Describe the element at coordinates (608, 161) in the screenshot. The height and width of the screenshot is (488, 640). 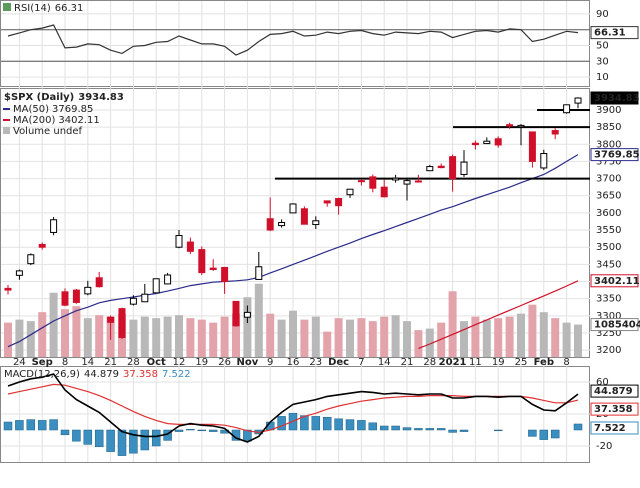
I see `y-tick-label: 3750` at that location.